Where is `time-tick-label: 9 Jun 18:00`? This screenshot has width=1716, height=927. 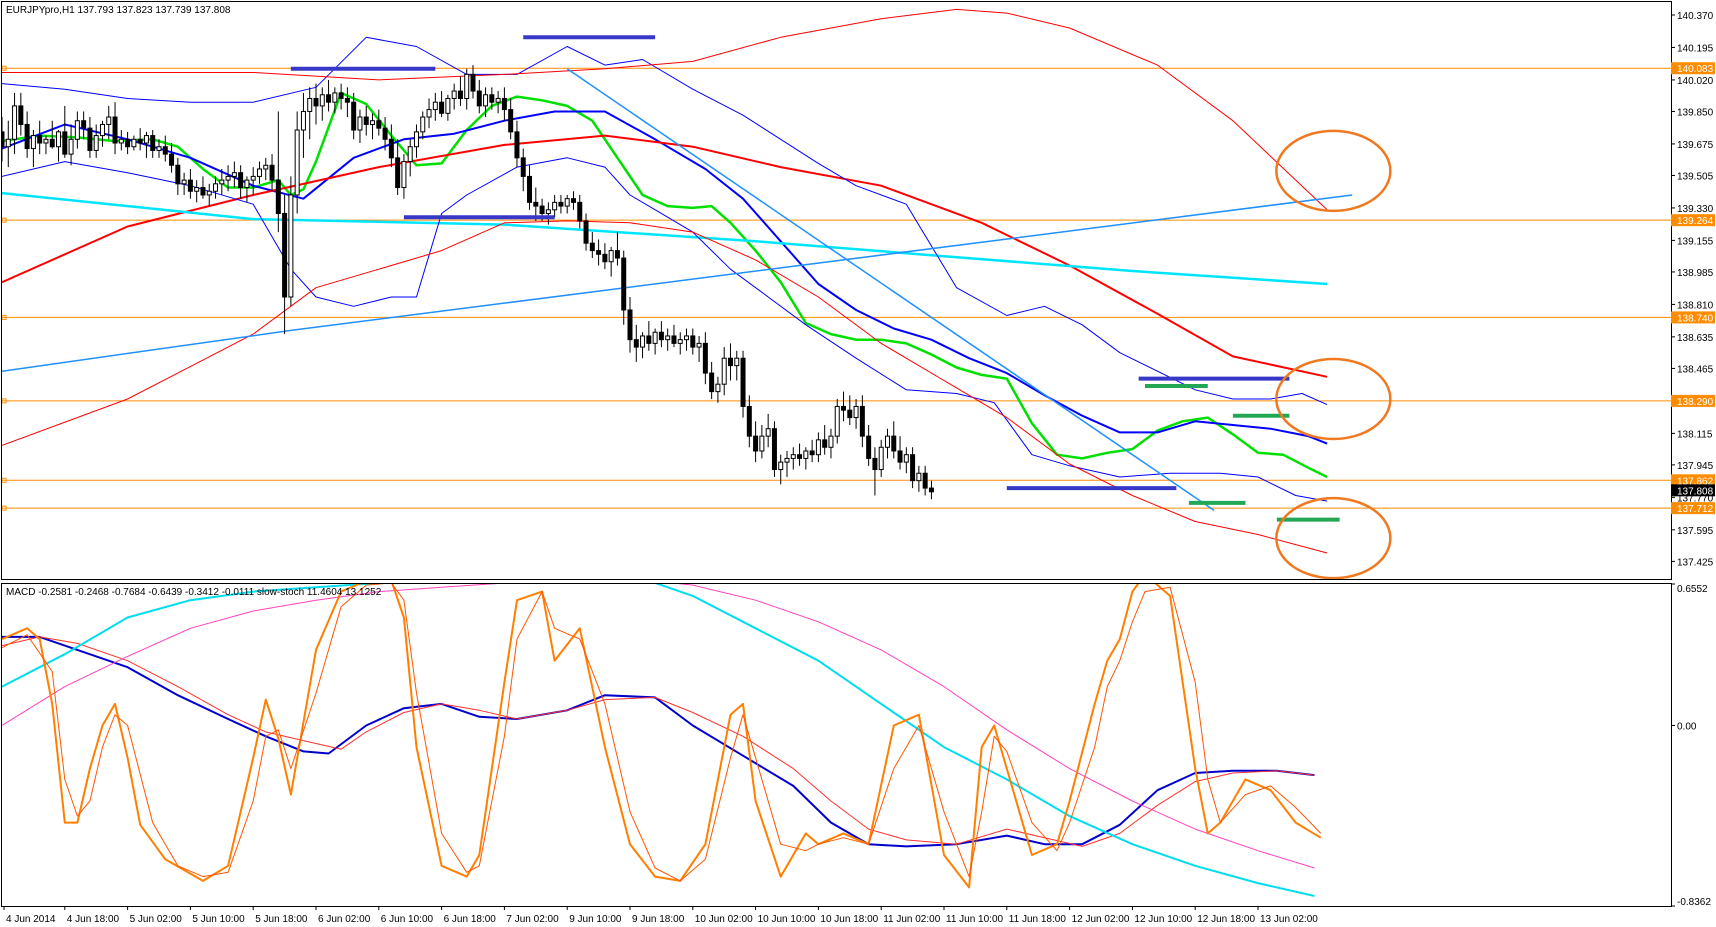 time-tick-label: 9 Jun 18:00 is located at coordinates (658, 919).